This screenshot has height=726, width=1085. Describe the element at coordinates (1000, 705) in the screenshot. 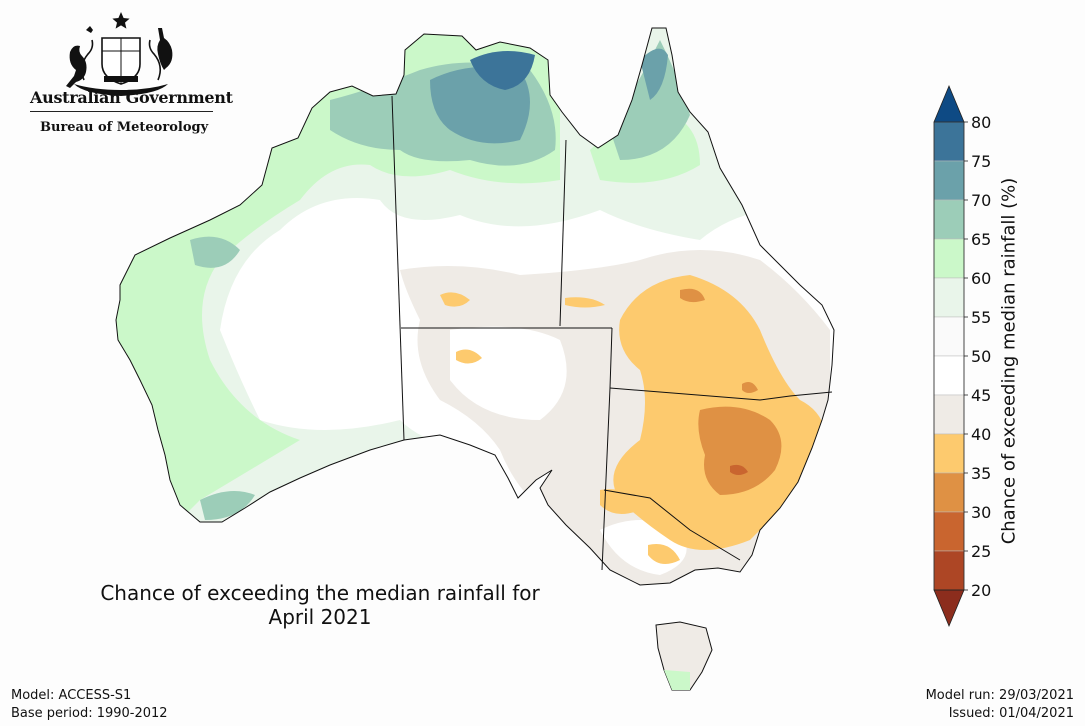

I see `run-info: Model run: 29/03/2021 Issued: 01/04/2021` at that location.